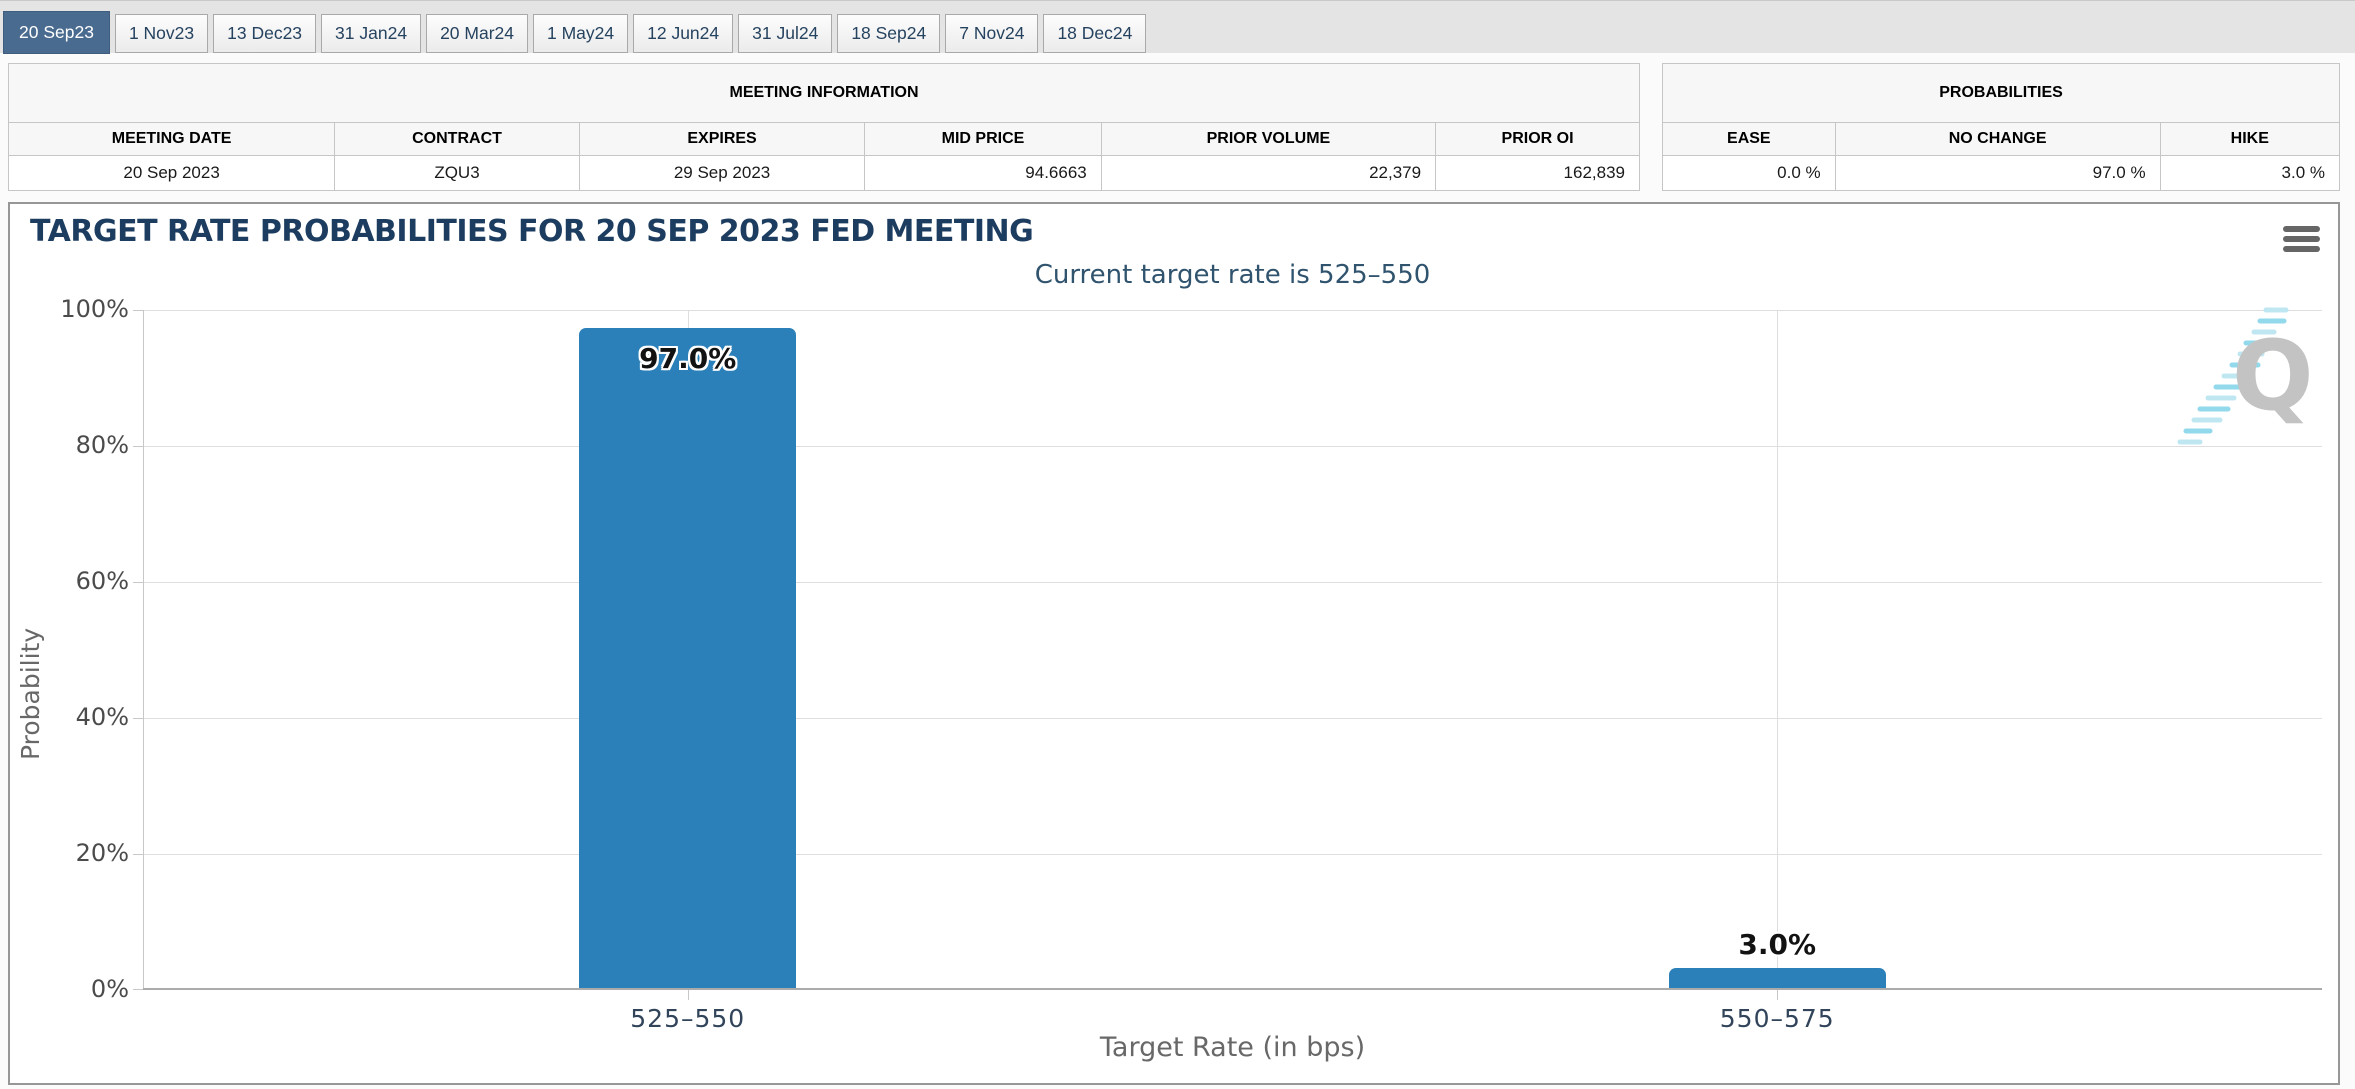 This screenshot has width=2355, height=1089. What do you see at coordinates (102, 717) in the screenshot?
I see `y-tick-label: 40%` at bounding box center [102, 717].